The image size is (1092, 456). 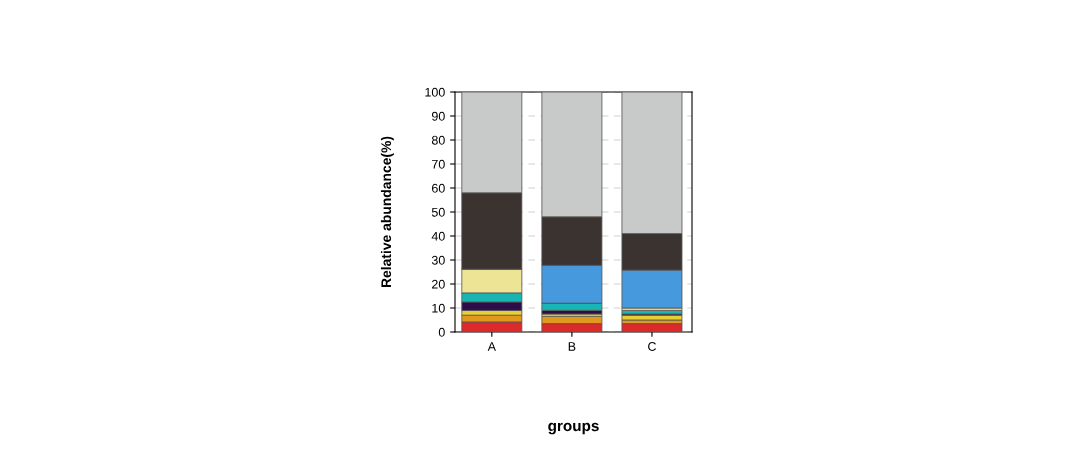 I want to click on y-tick-label: 20, so click(x=438, y=284).